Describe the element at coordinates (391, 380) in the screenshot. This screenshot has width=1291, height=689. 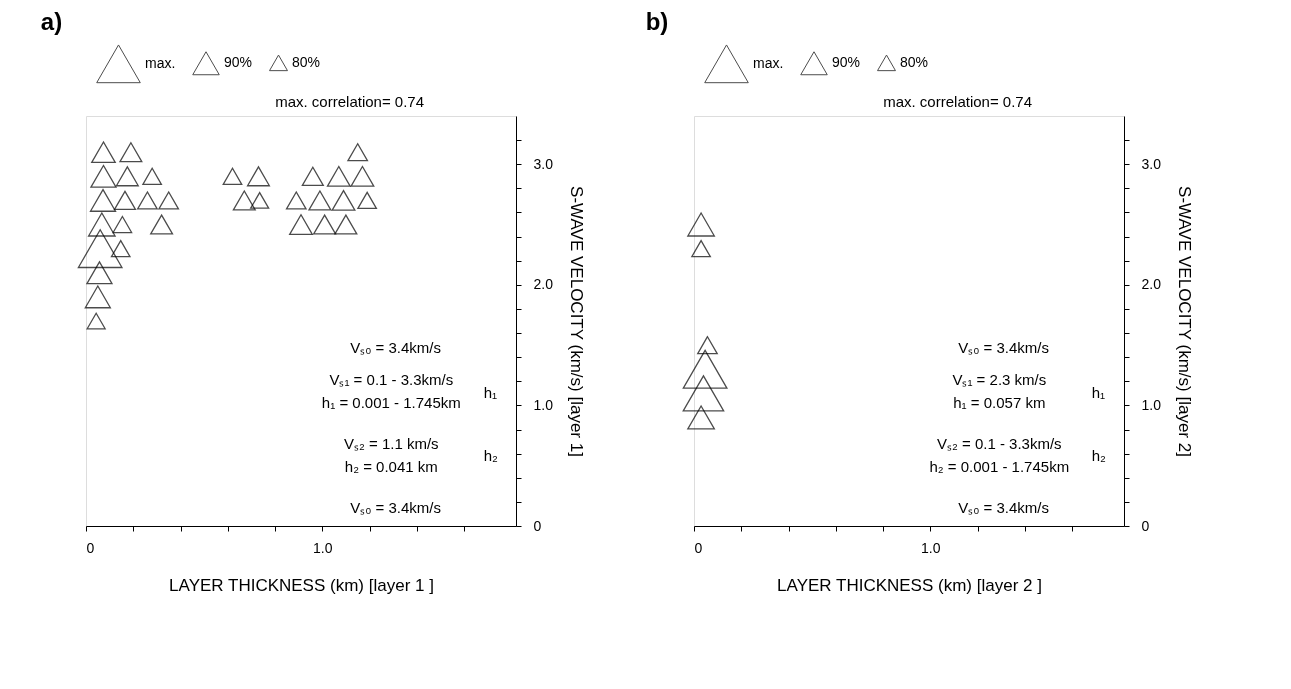
I see `annotation: Vₛ₁ = 0.1 - 3.3km/s` at that location.